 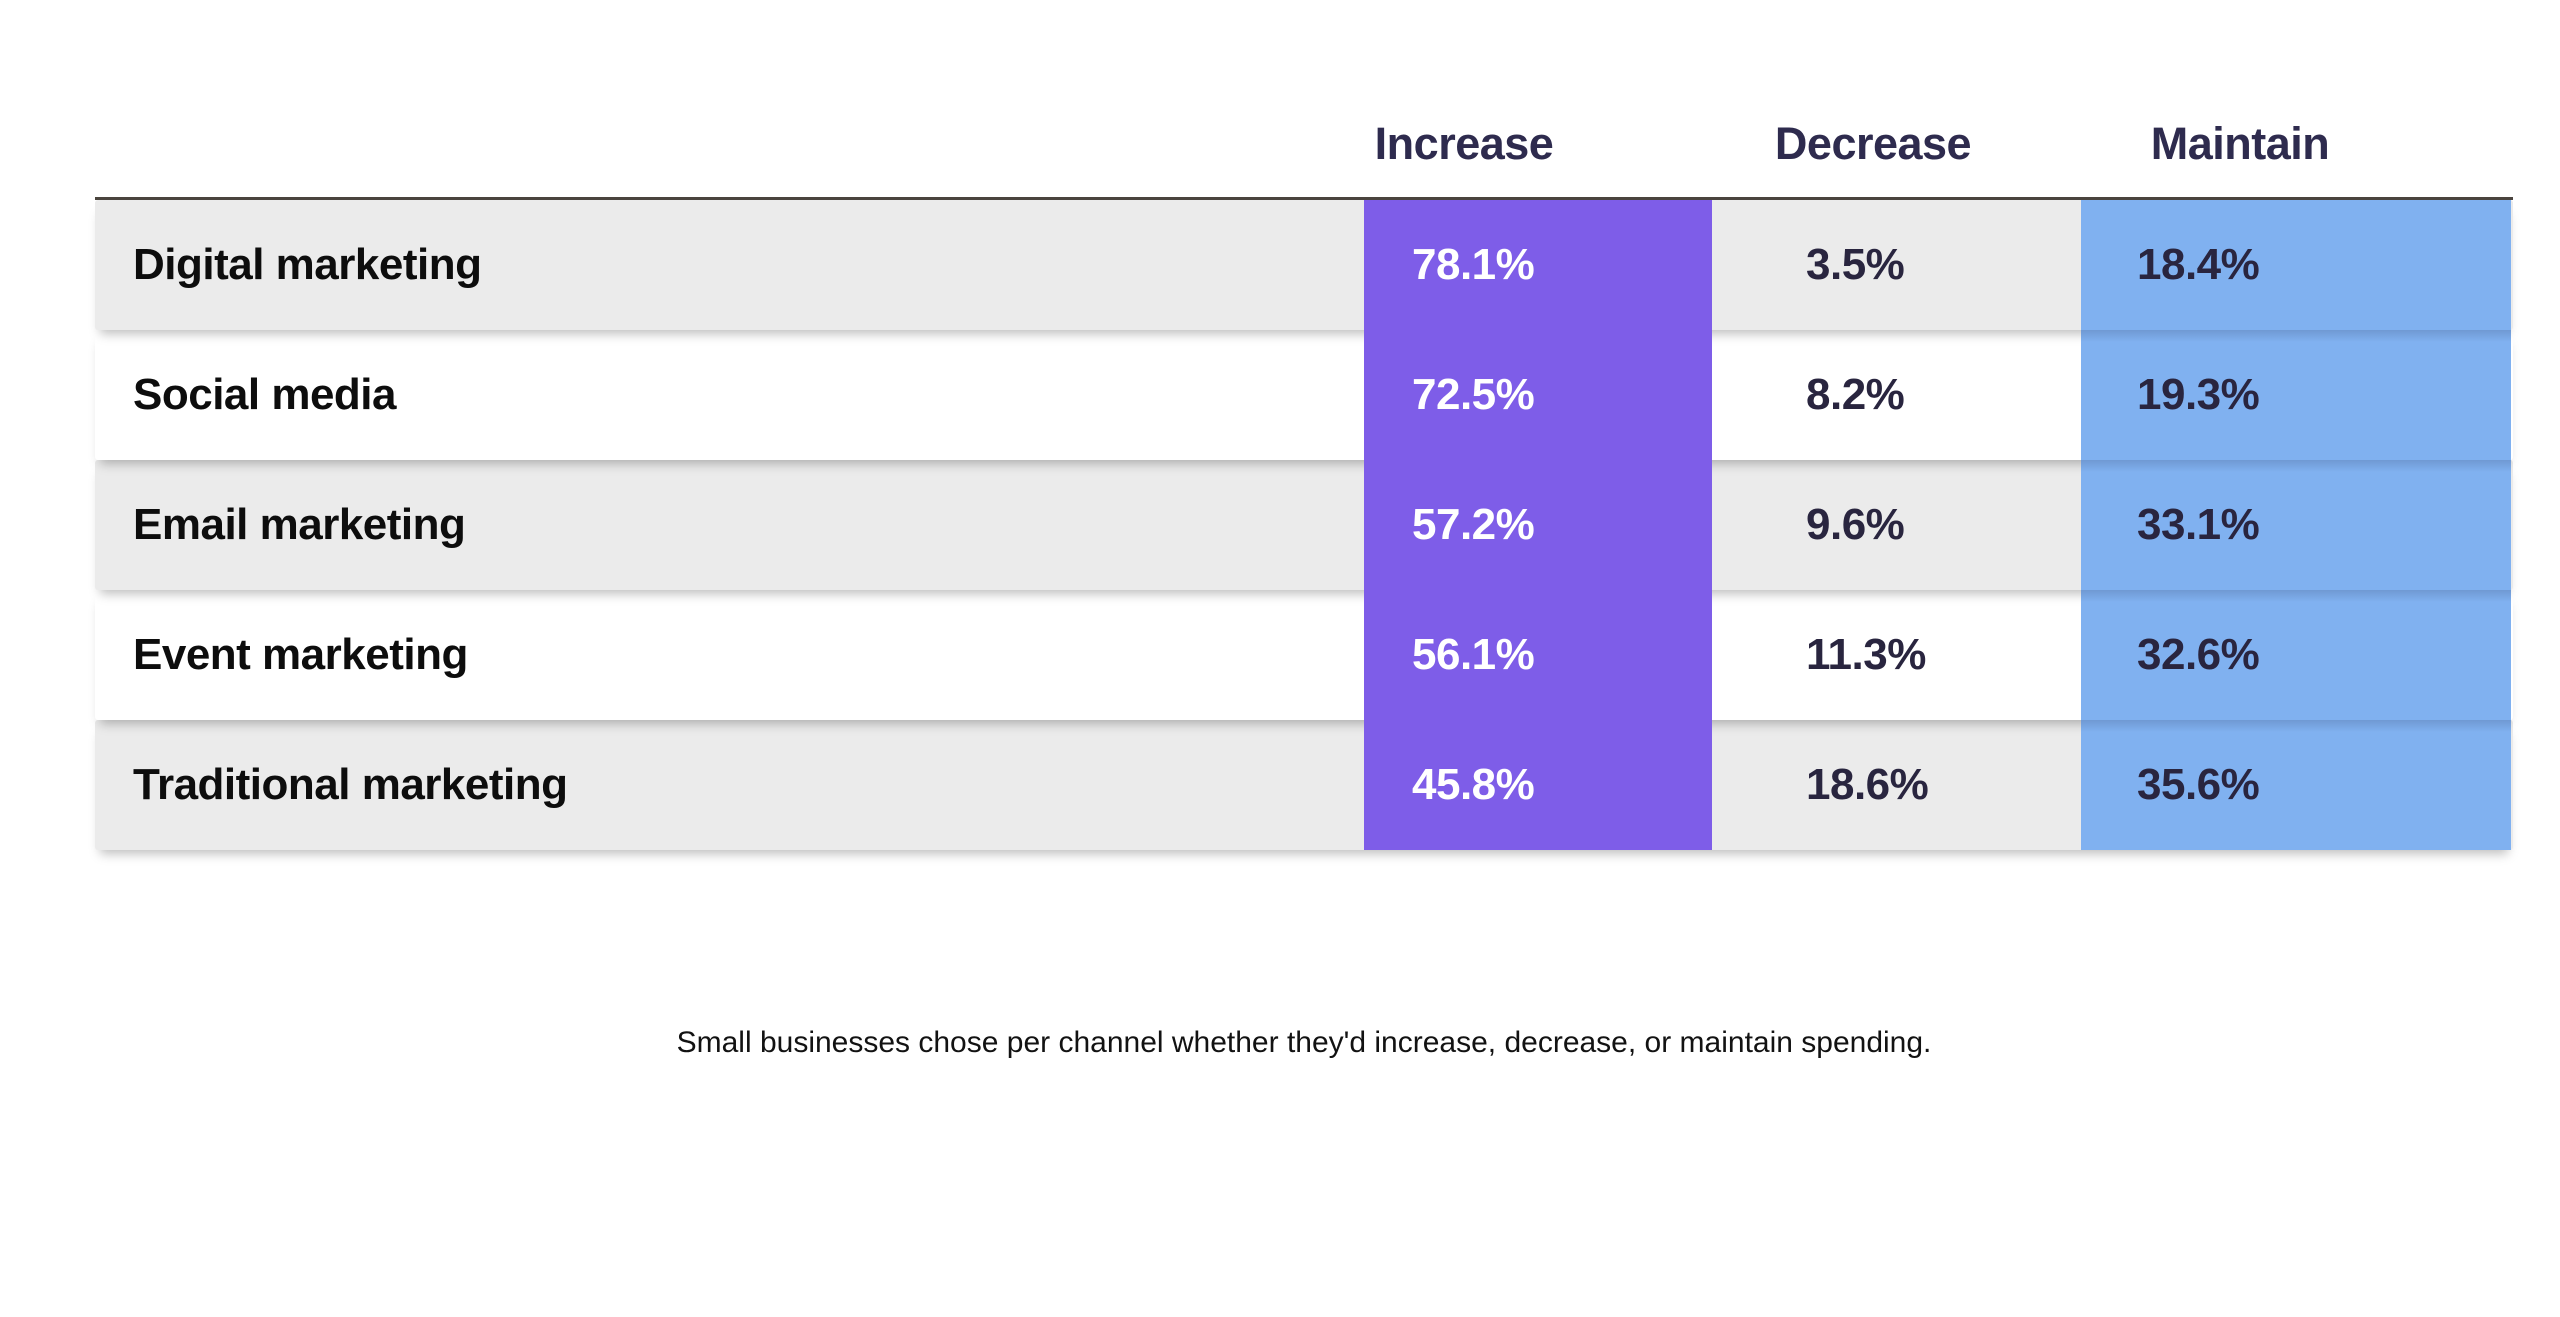 I want to click on column-header-maintain: Maintain, so click(x=2240, y=143).